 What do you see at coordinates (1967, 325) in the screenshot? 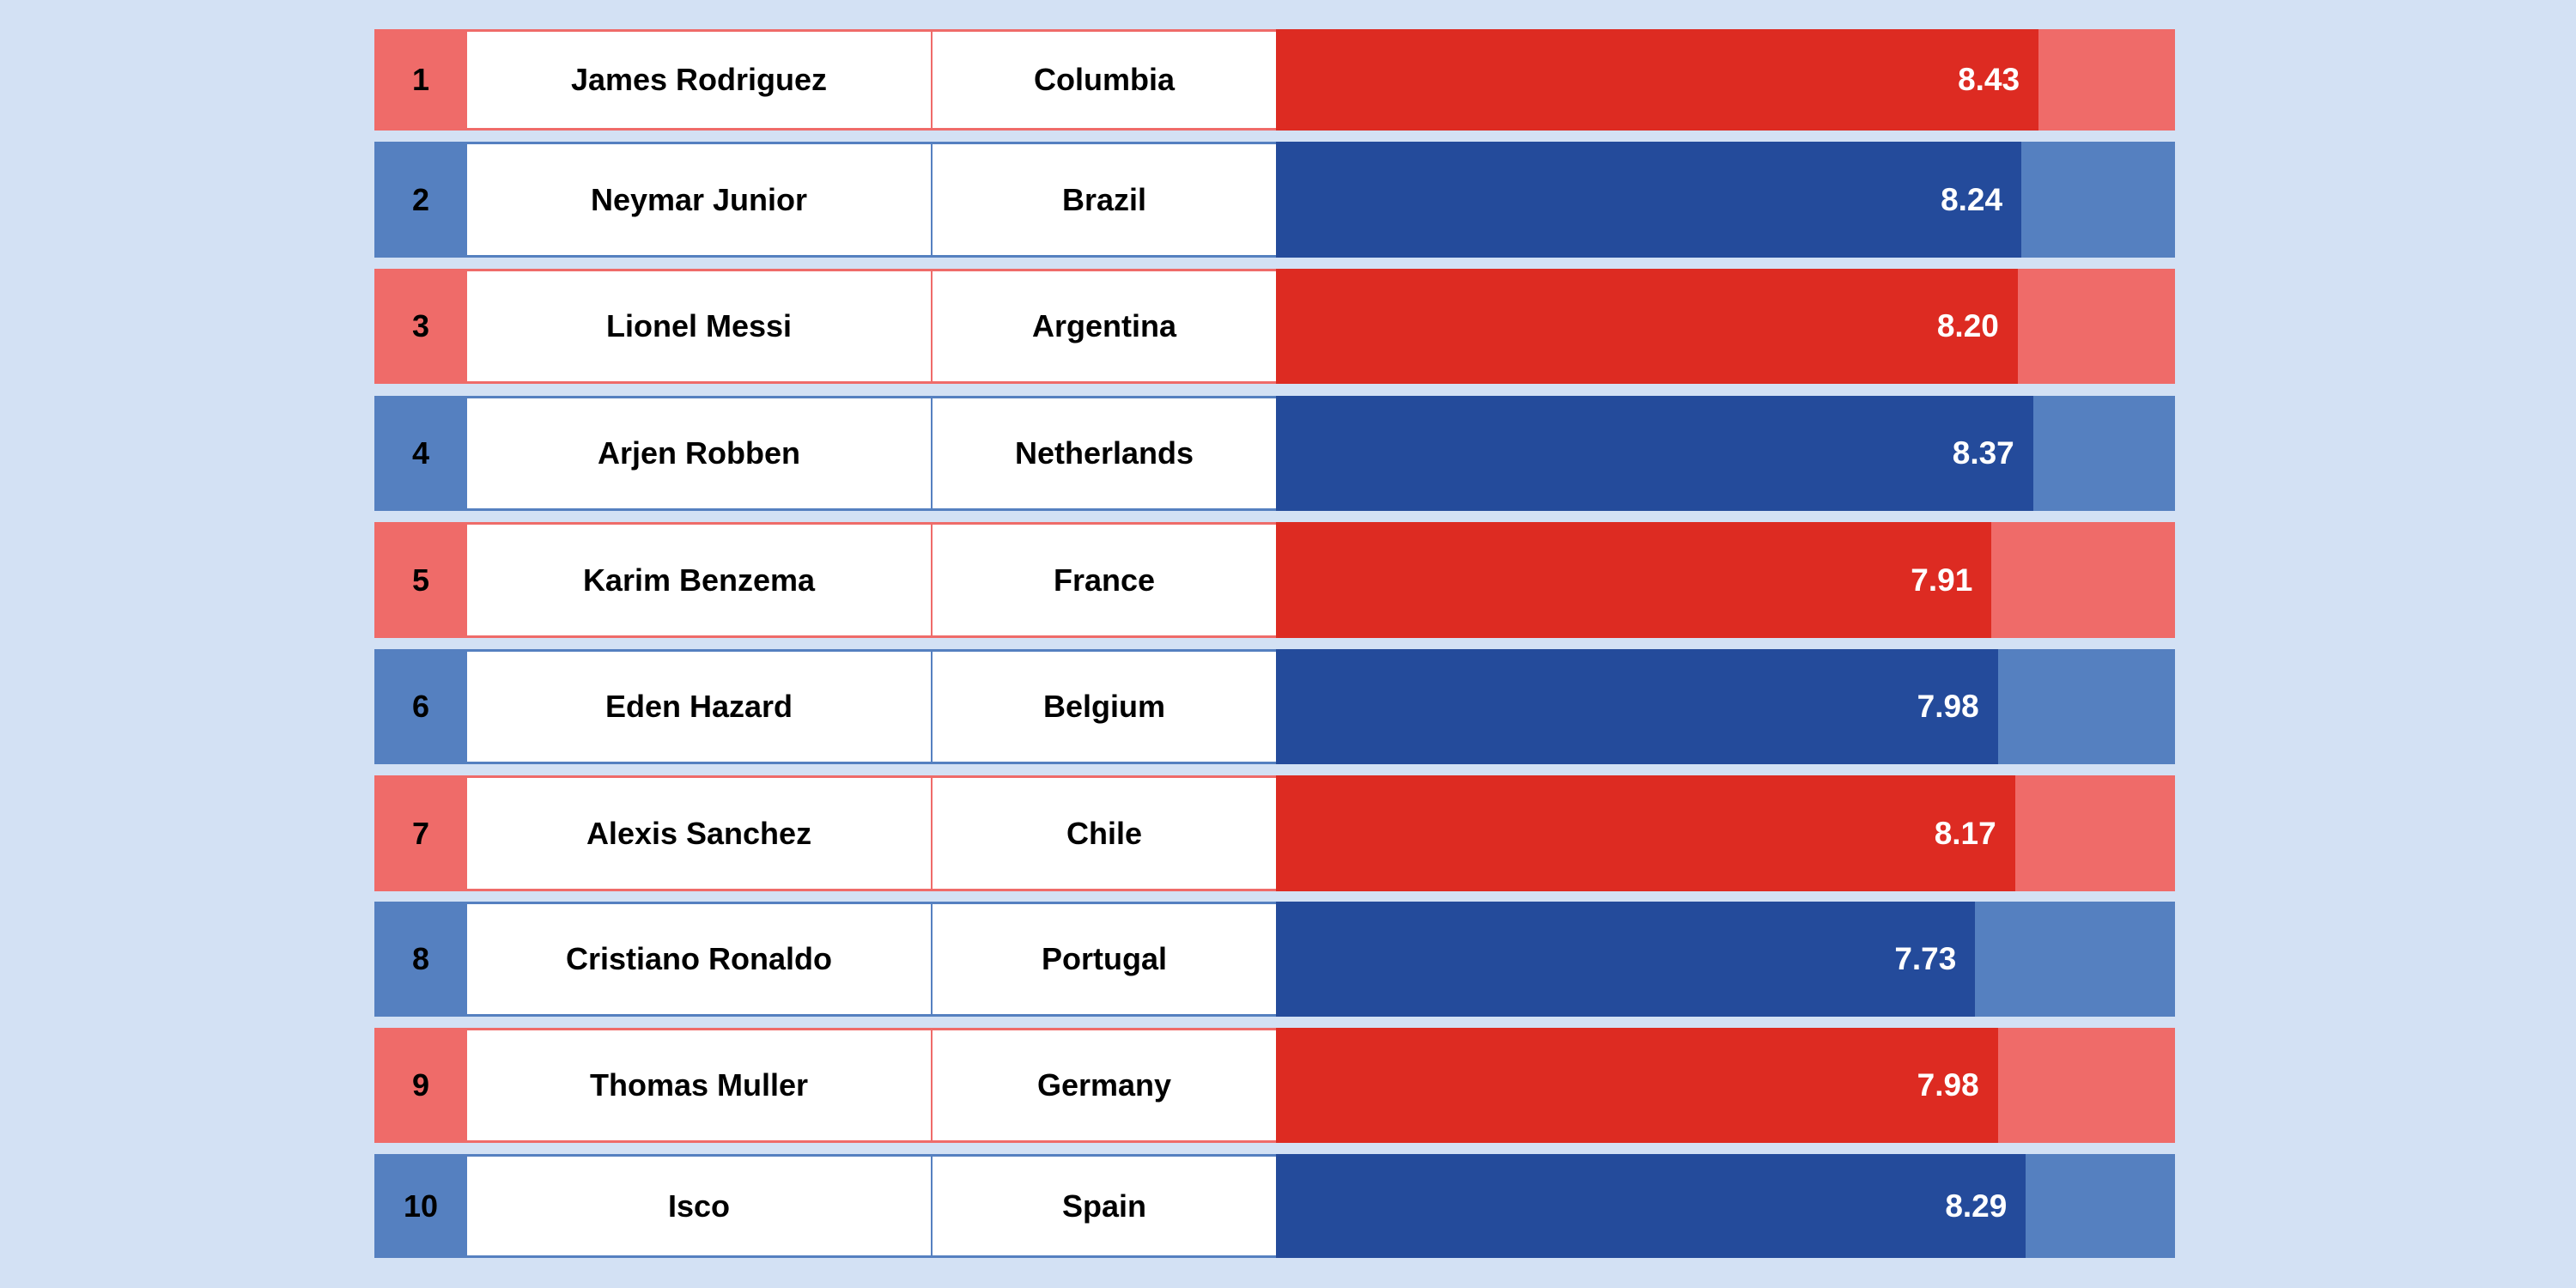
I see `value-label: 8.20` at bounding box center [1967, 325].